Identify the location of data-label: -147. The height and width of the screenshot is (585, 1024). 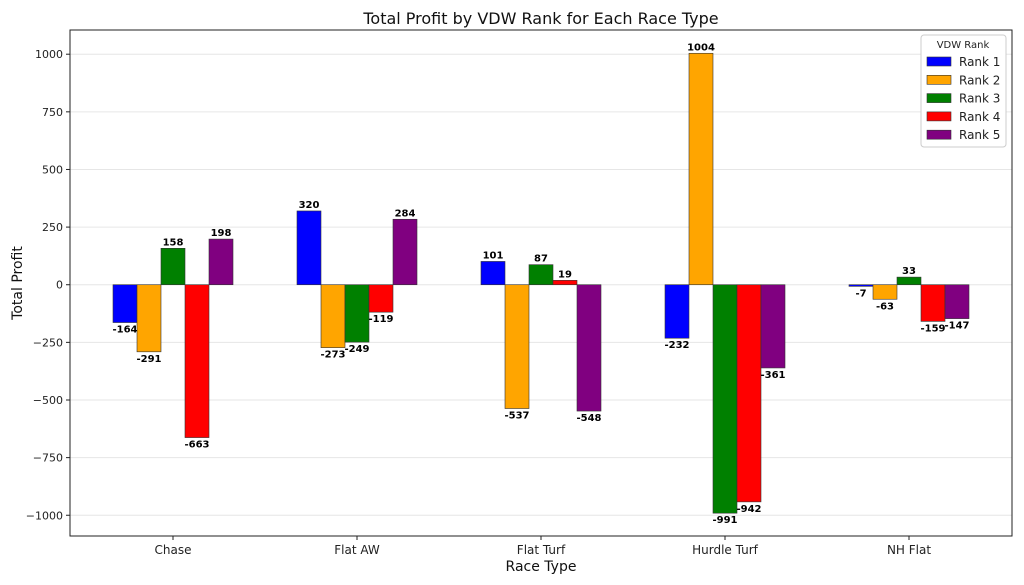
(956, 326).